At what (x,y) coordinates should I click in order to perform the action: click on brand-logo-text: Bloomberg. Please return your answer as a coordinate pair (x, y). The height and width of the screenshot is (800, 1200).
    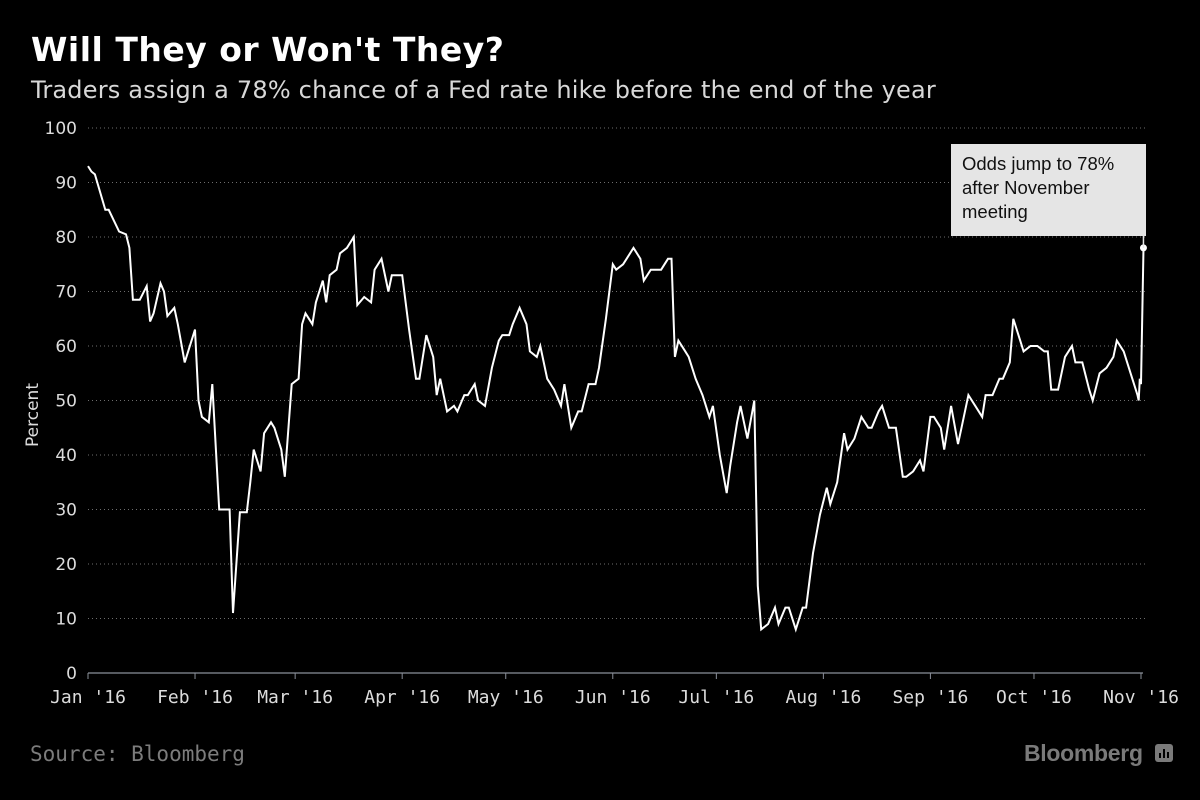
    Looking at the image, I should click on (1083, 753).